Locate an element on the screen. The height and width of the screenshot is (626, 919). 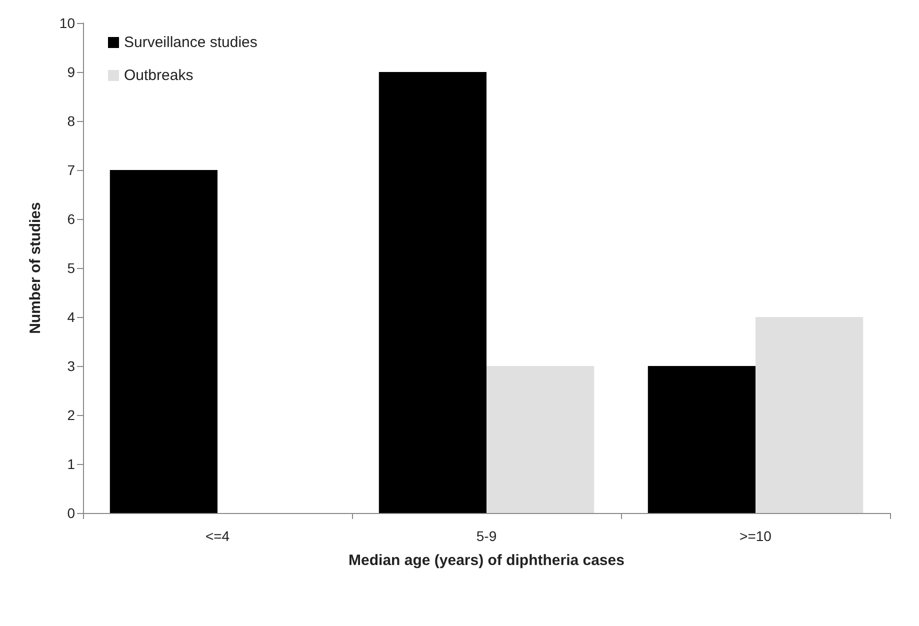
y-tick-label: 2 is located at coordinates (71, 415).